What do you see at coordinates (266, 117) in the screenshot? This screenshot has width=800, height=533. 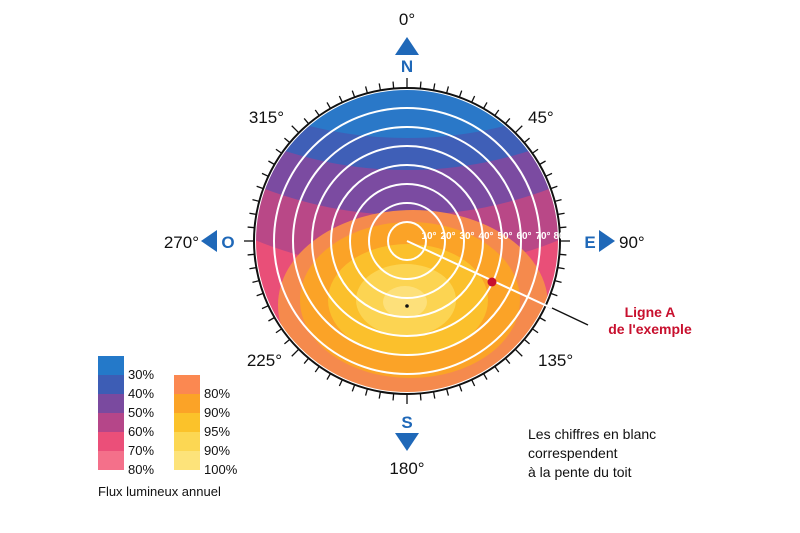 I see `degree-315: 315°` at bounding box center [266, 117].